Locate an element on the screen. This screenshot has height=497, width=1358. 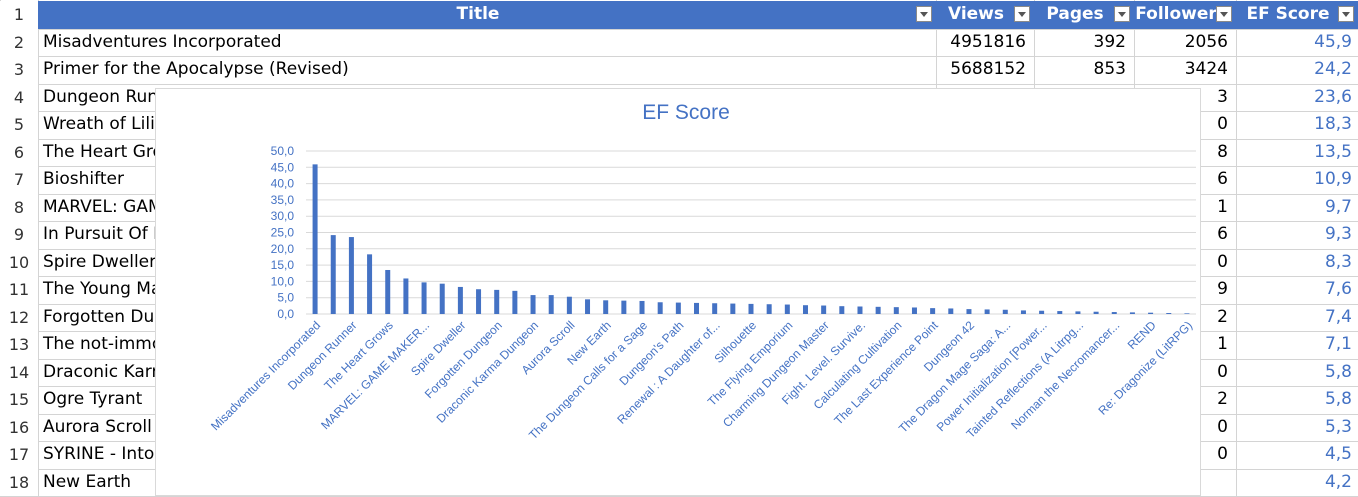
cell-title: Spire Dweller is located at coordinates (100, 261).